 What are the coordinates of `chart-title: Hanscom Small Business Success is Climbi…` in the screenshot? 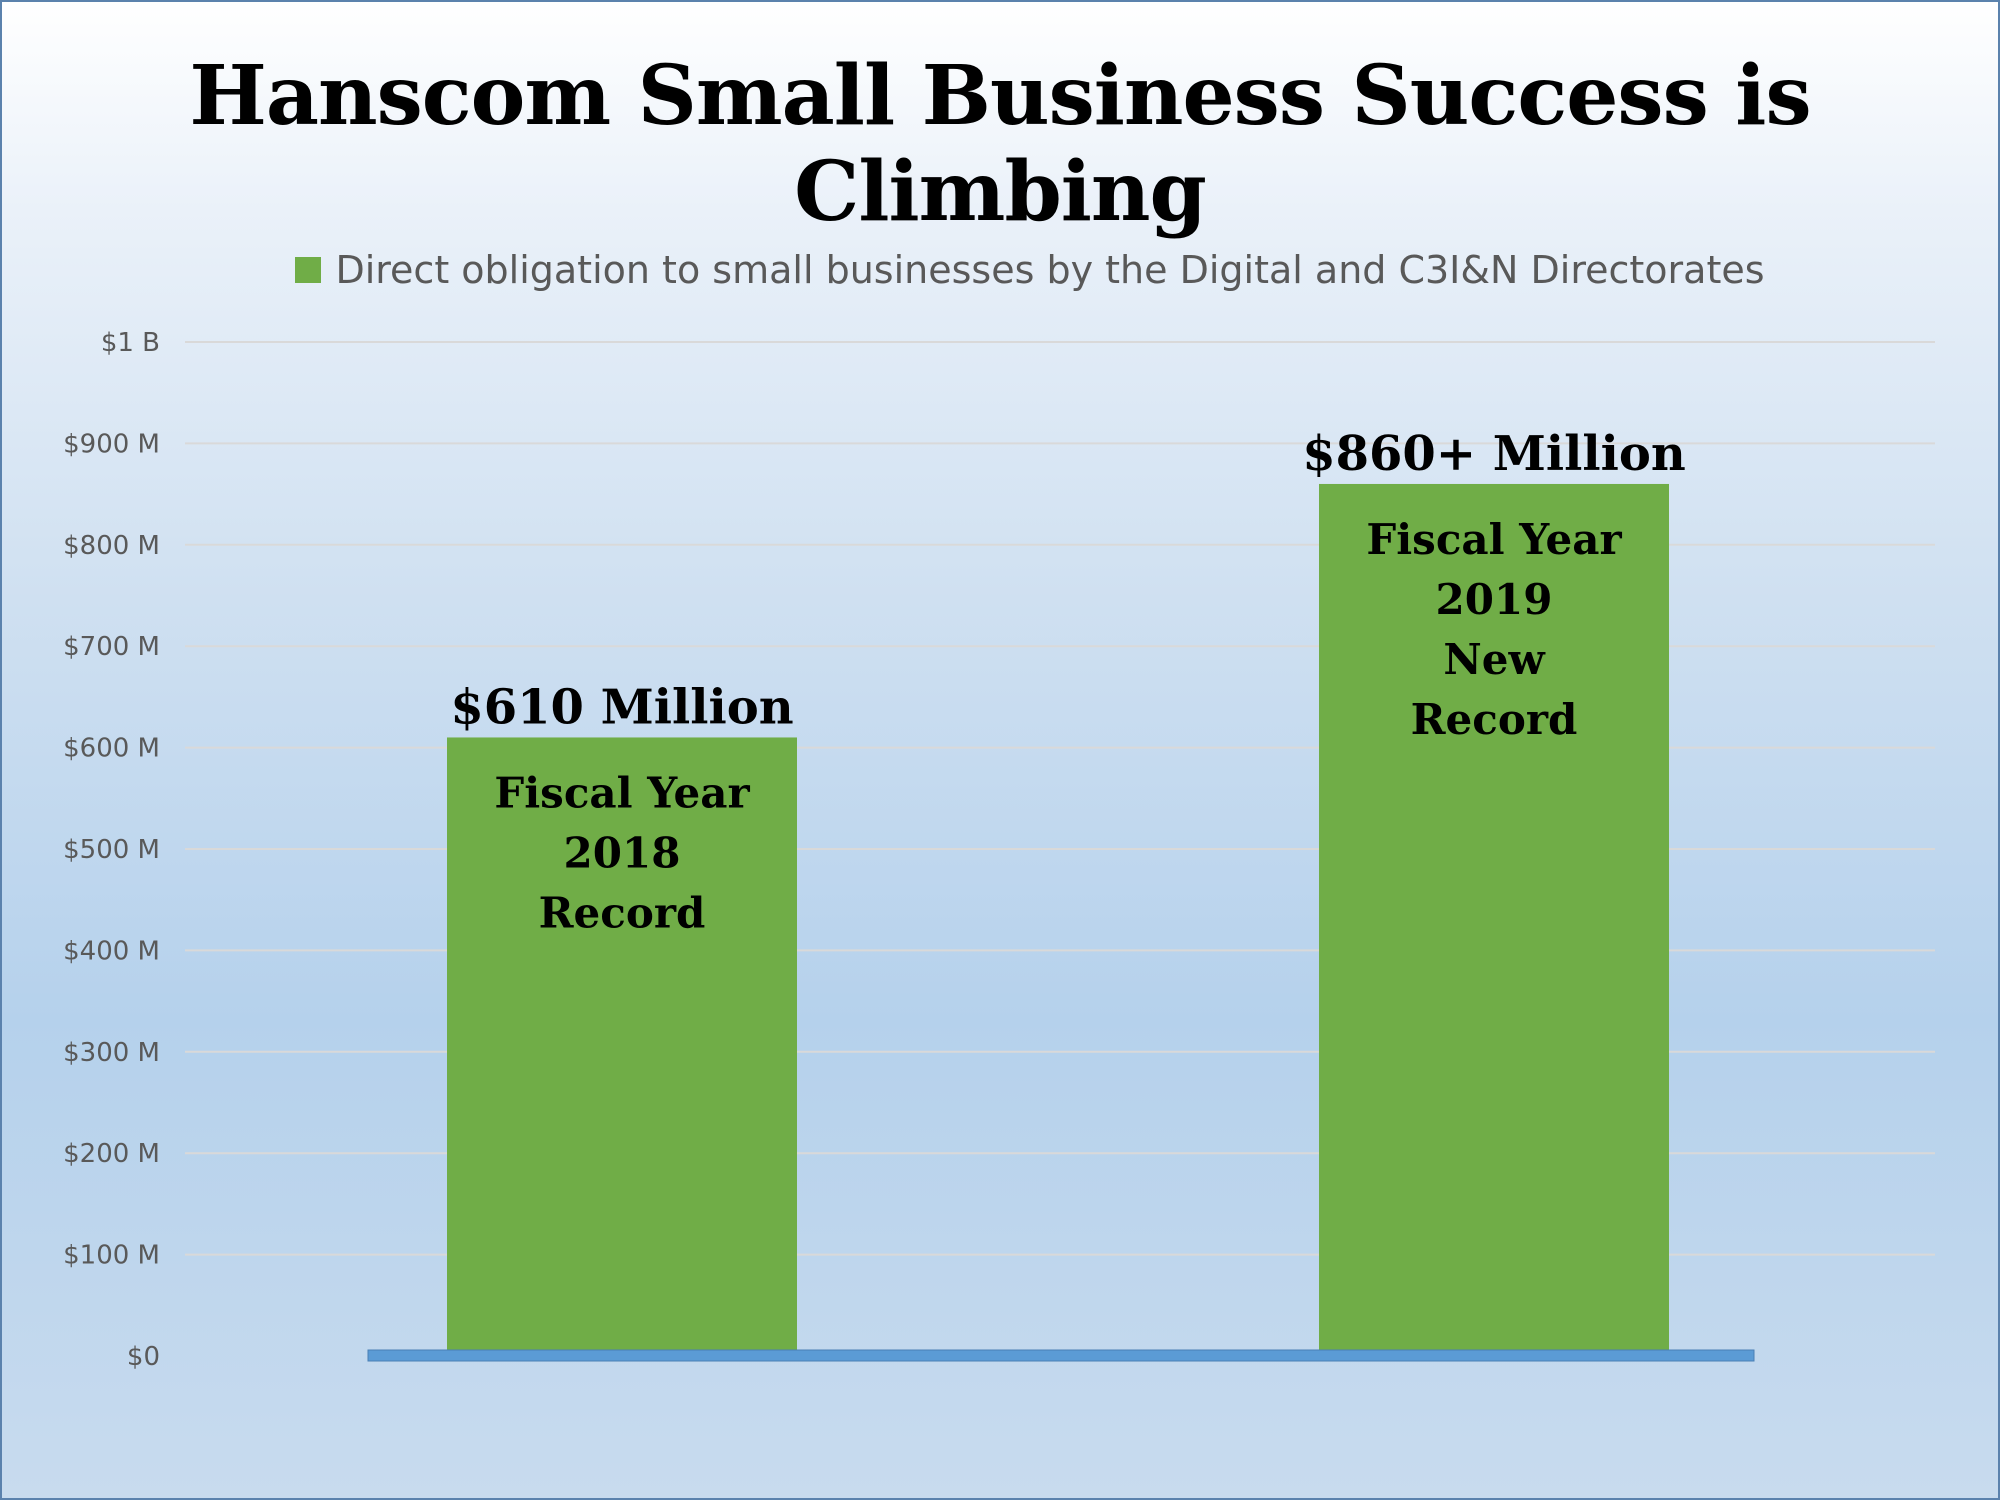 It's located at (1000, 144).